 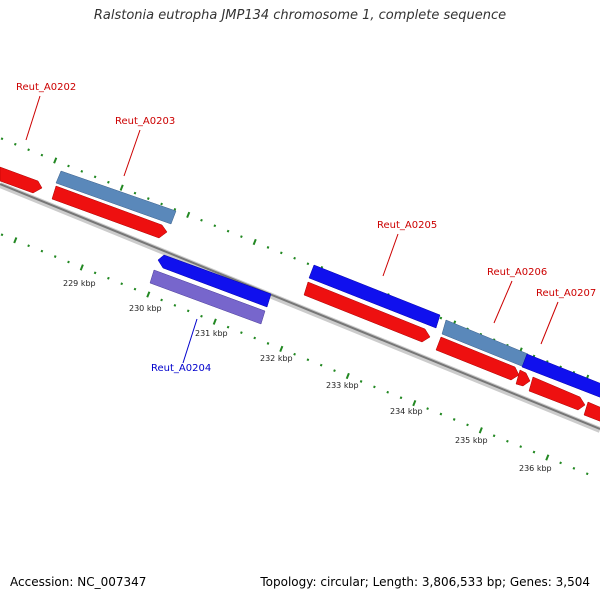 What do you see at coordinates (566, 293) in the screenshot?
I see `feature-label: Reut_A0207` at bounding box center [566, 293].